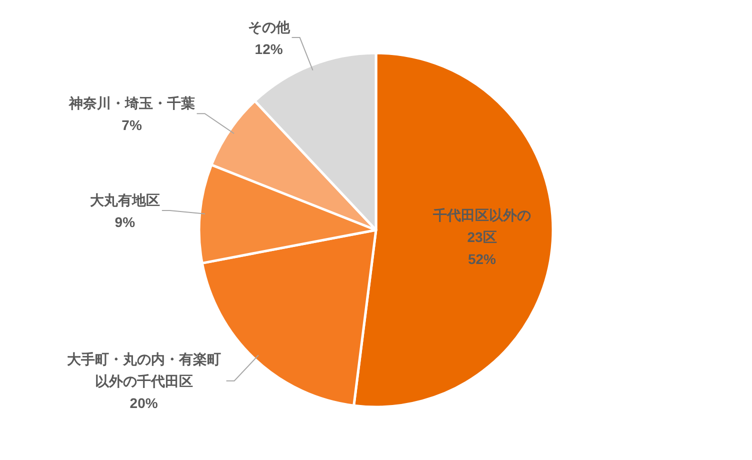 The height and width of the screenshot is (460, 752). Describe the element at coordinates (125, 200) in the screenshot. I see `slice-label: 大丸有地区` at that location.